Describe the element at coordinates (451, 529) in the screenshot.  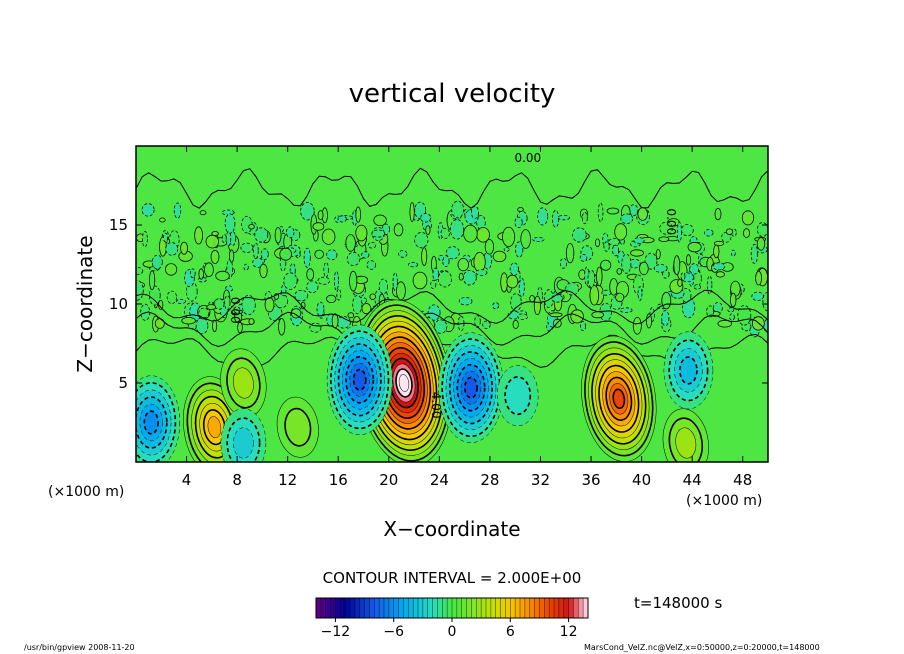
I see `x-axis-label: X−coordinate` at that location.